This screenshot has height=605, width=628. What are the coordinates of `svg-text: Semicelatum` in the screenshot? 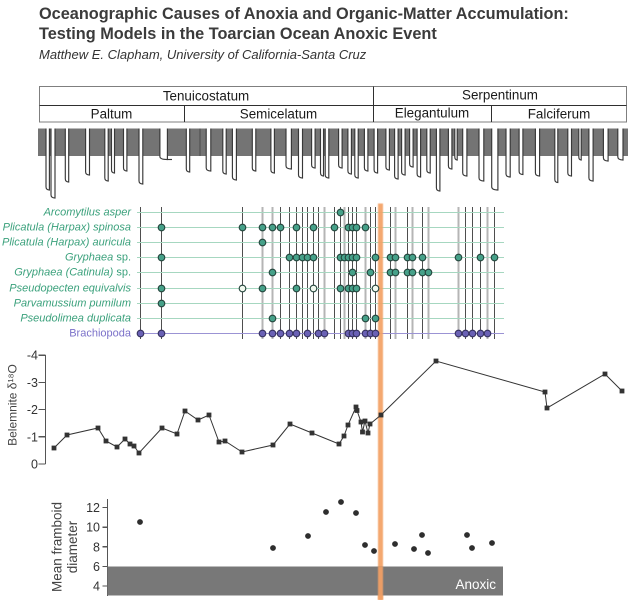 It's located at (278, 114).